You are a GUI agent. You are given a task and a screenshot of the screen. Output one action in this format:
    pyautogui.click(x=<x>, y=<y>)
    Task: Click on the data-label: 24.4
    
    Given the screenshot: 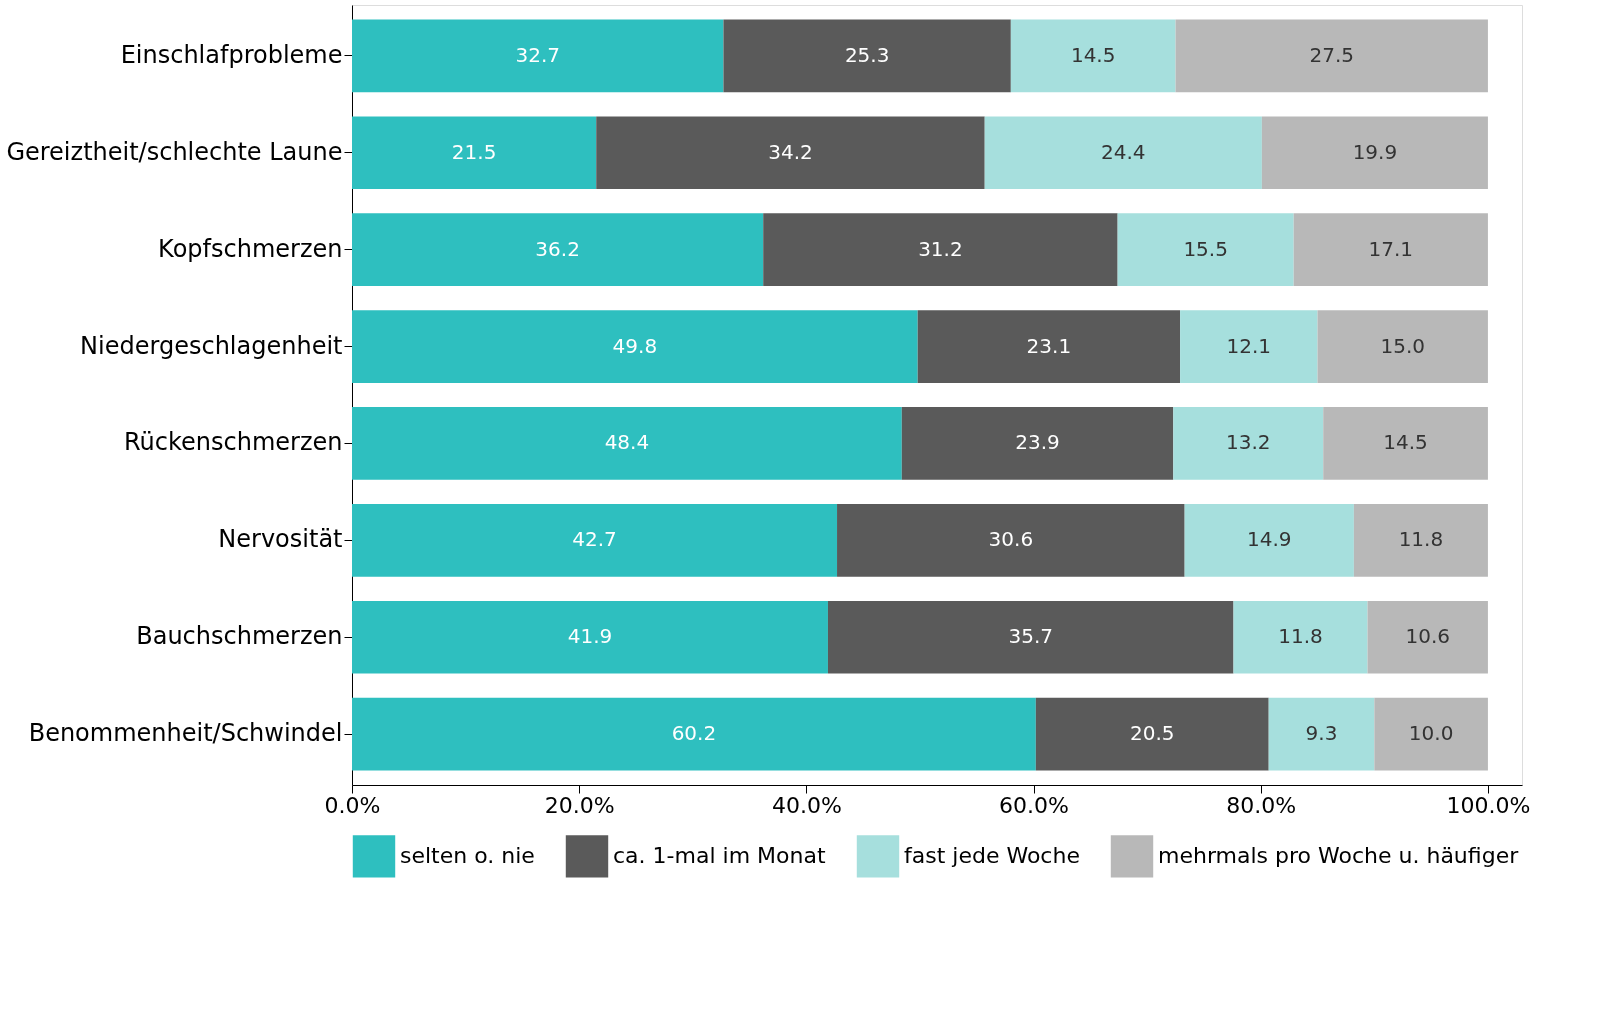 What is the action you would take?
    pyautogui.click(x=1123, y=151)
    